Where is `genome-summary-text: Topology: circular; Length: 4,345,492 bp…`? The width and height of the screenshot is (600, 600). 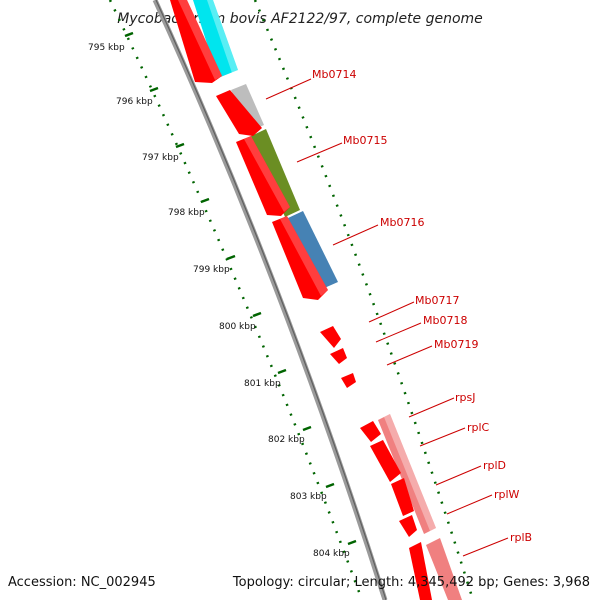 genome-summary-text: Topology: circular; Length: 4,345,492 bp… is located at coordinates (411, 582).